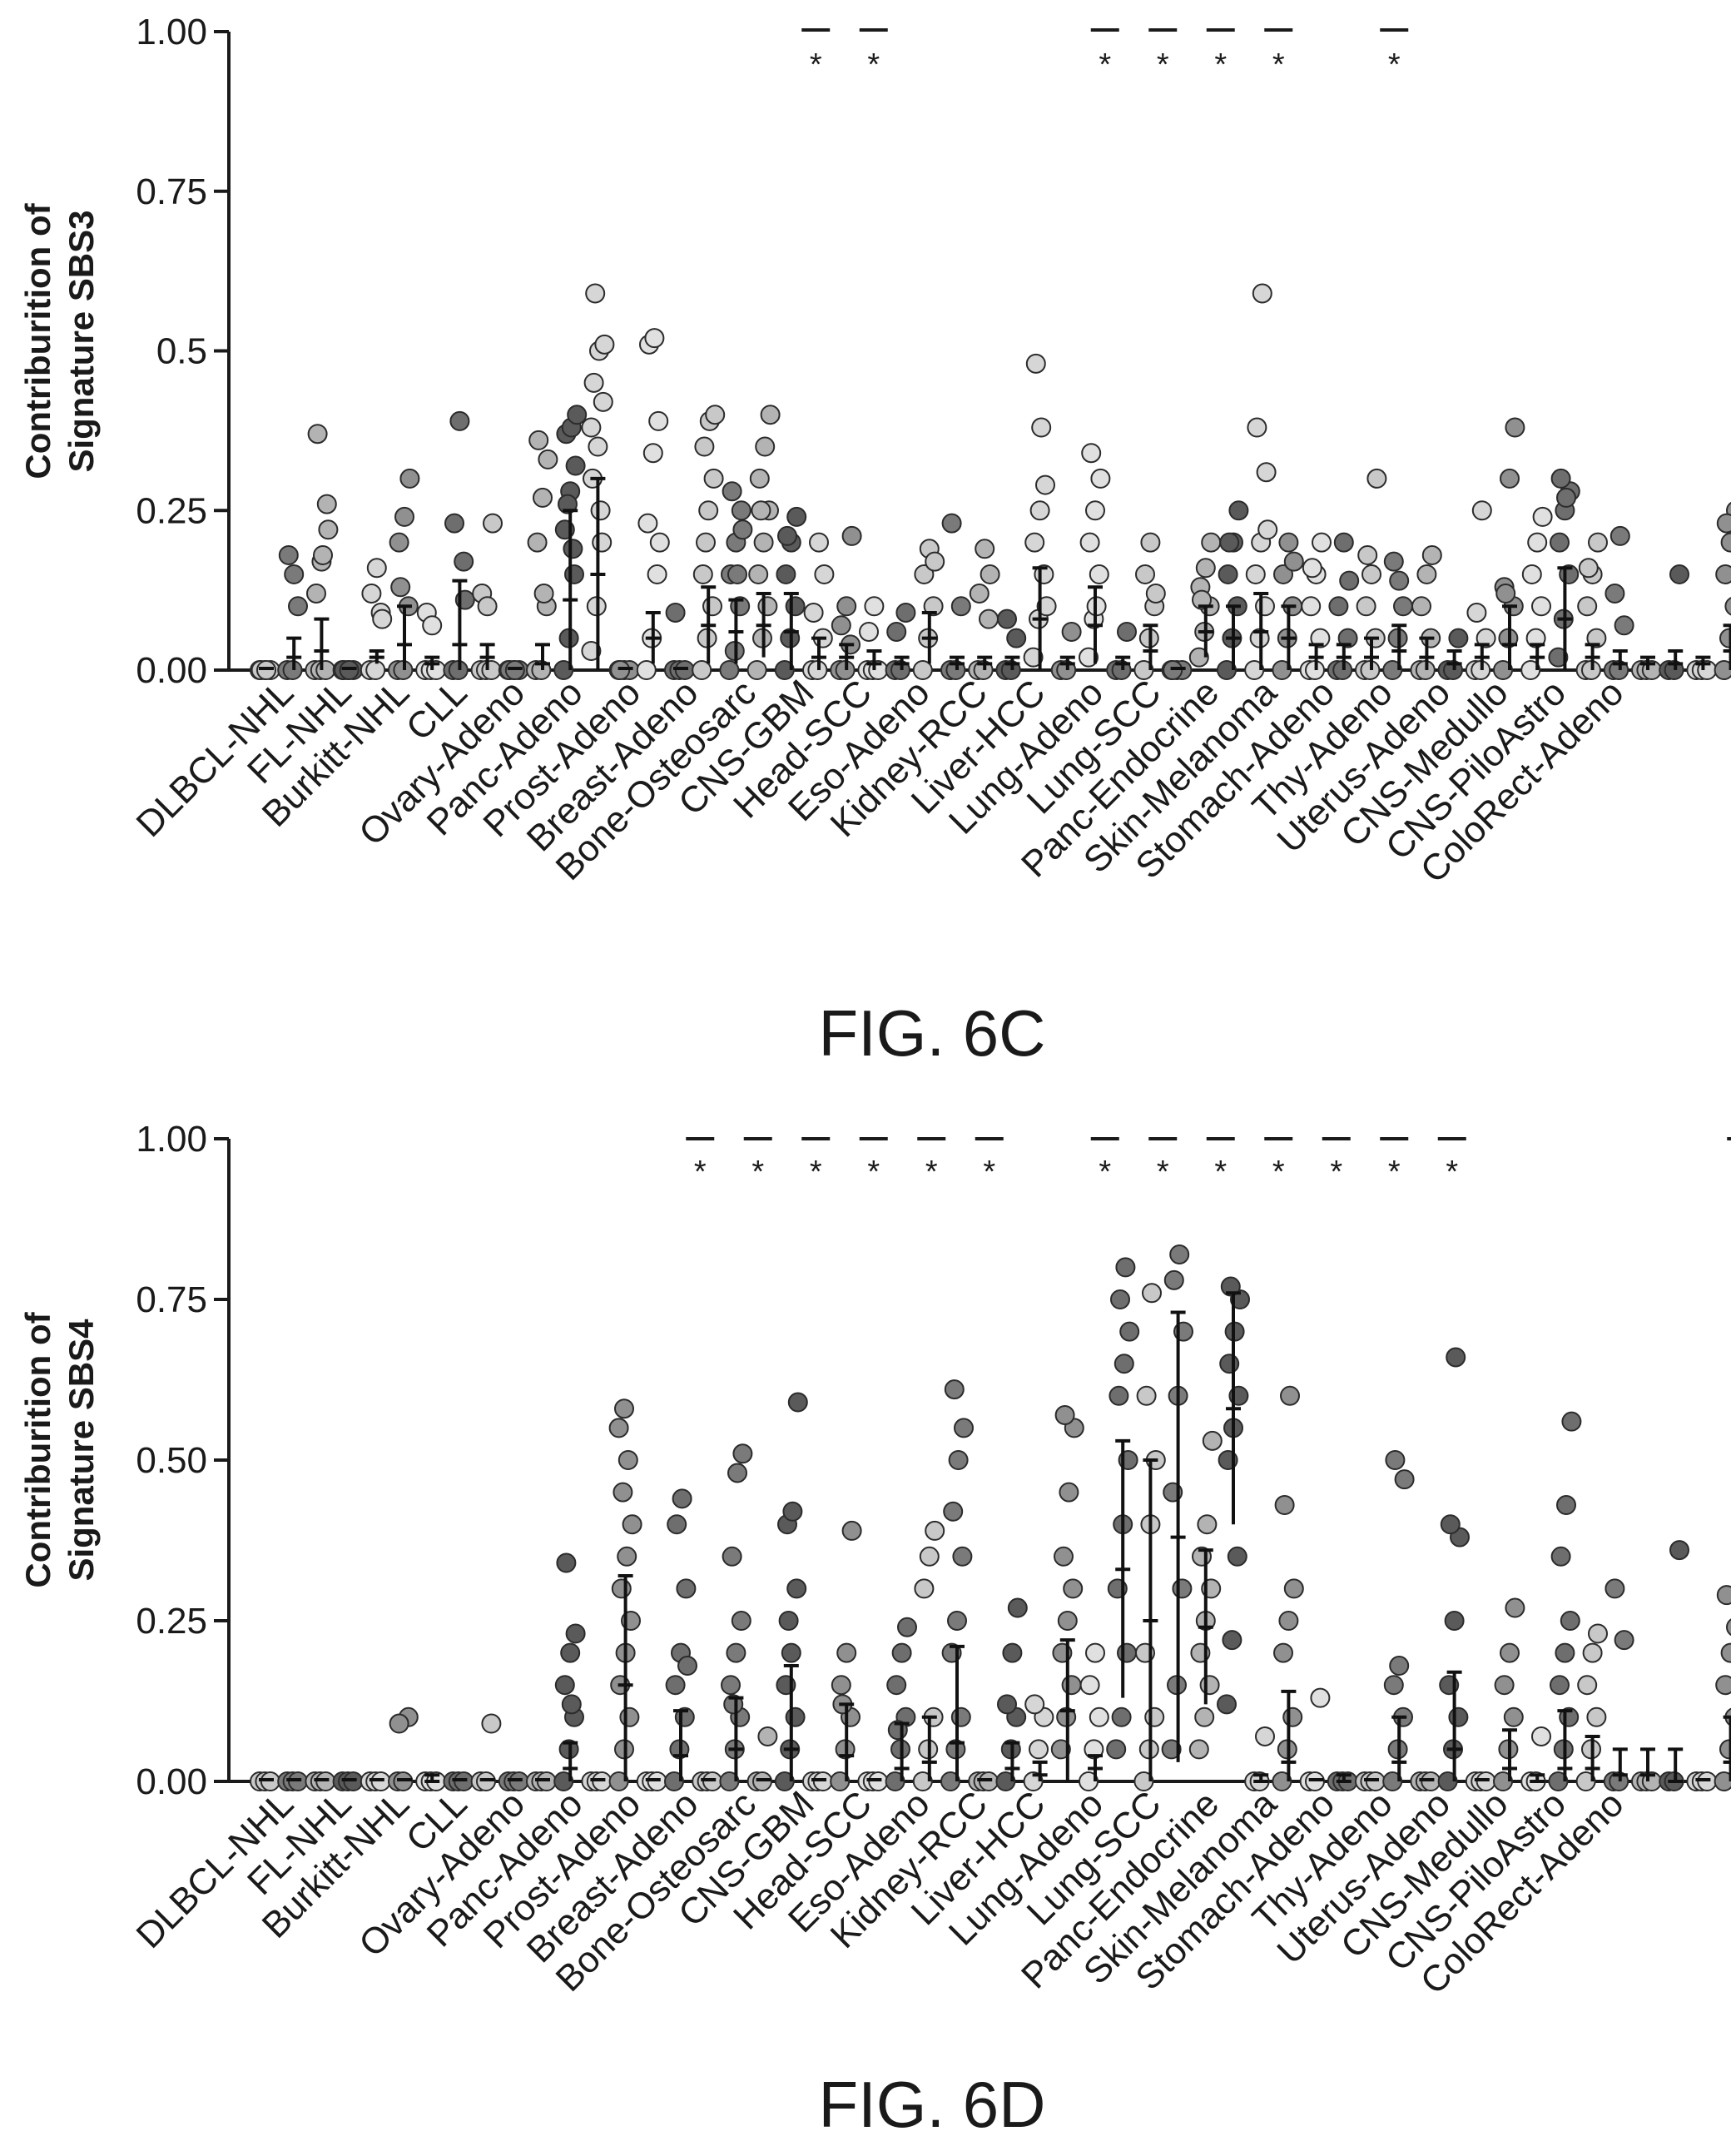 The width and height of the screenshot is (1731, 2156). What do you see at coordinates (171, 1461) in the screenshot?
I see `y-tick-label: 0.50` at bounding box center [171, 1461].